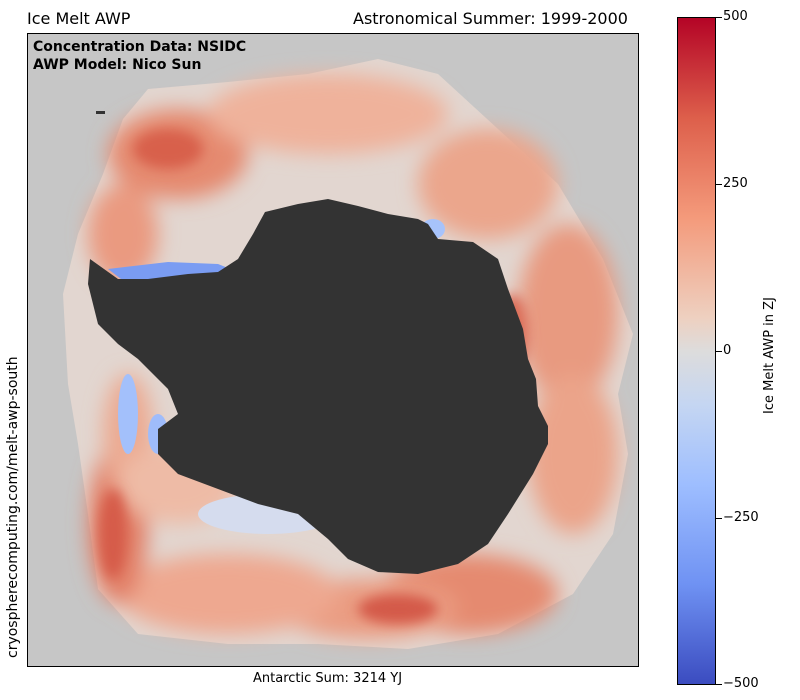 This screenshot has height=700, width=800. Describe the element at coordinates (328, 678) in the screenshot. I see `antarctic-sum-label: Antarctic Sum: 3214 YJ` at that location.